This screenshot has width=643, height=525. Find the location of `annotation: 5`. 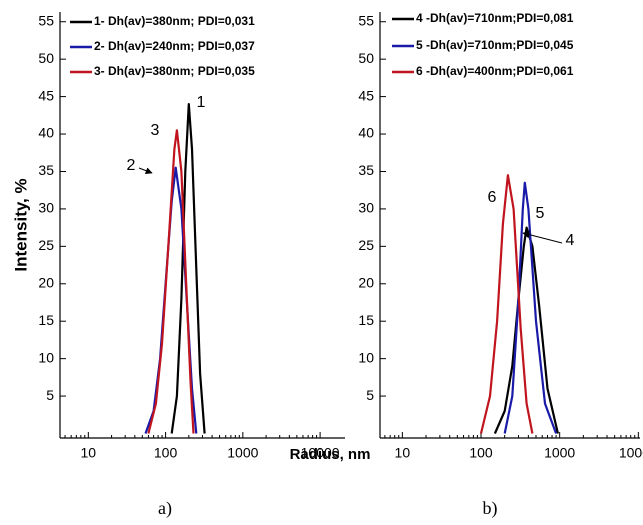

annotation: 5 is located at coordinates (540, 213).